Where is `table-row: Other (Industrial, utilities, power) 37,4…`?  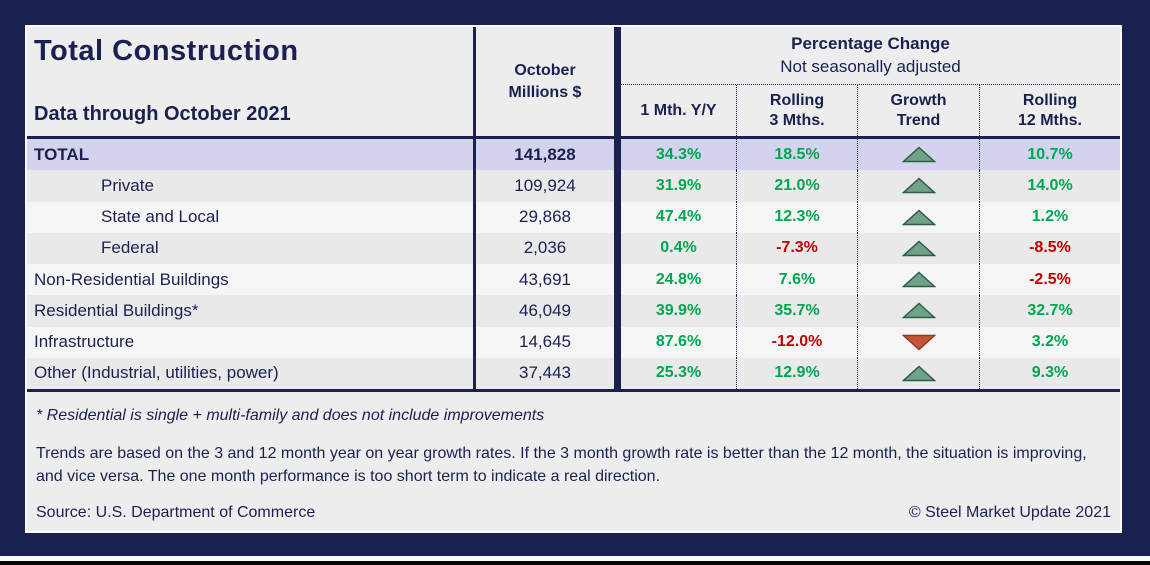 table-row: Other (Industrial, utilities, power) 37,4… is located at coordinates (573, 373).